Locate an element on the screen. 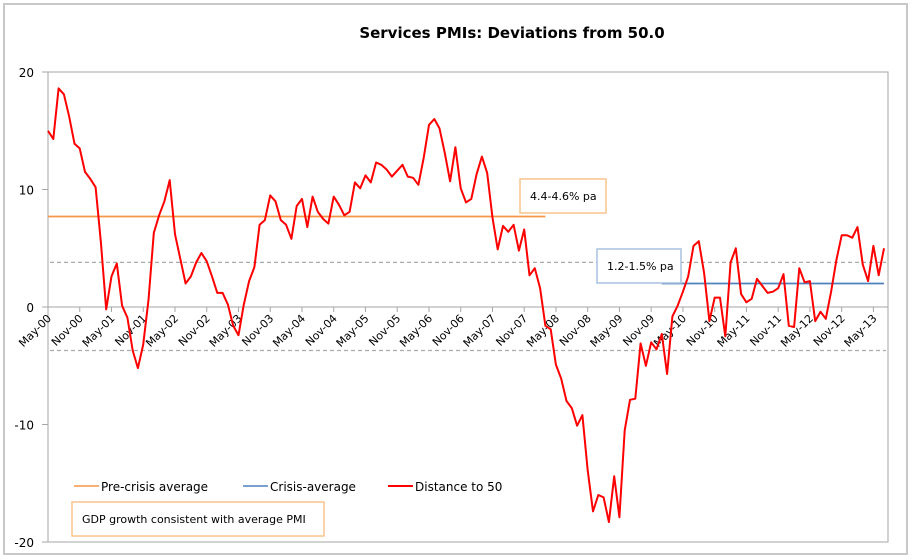 The height and width of the screenshot is (560, 912). annotation-pre-crisis: 4.4-4.6% pa is located at coordinates (563, 196).